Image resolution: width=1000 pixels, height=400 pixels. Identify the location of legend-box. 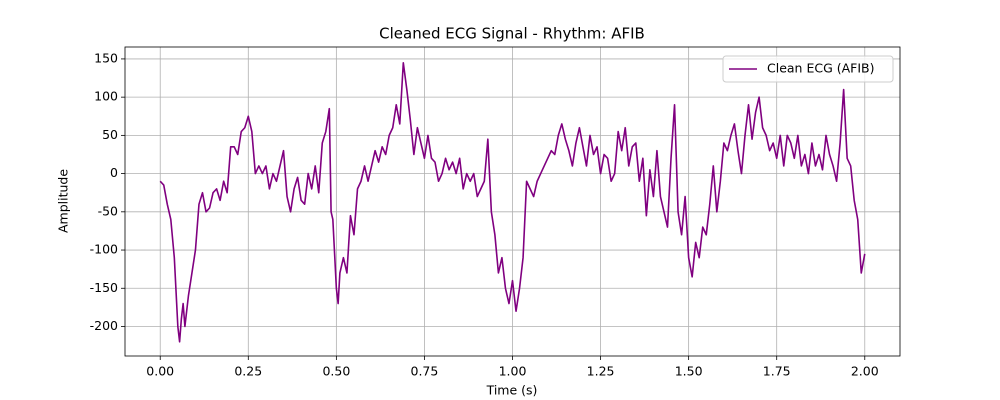
(808, 69).